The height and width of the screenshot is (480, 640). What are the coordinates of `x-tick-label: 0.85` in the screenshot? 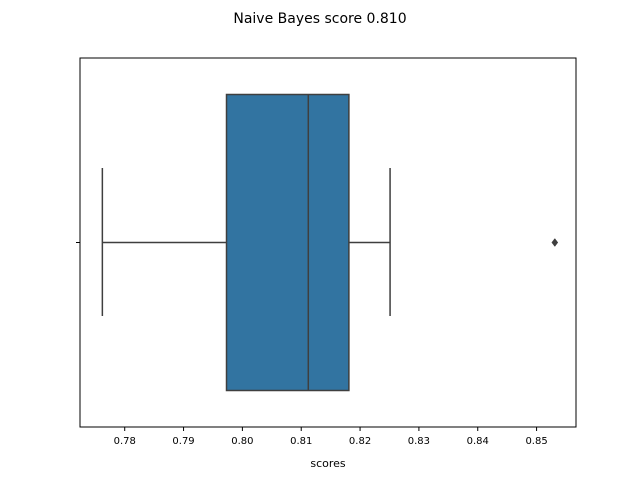 It's located at (536, 441).